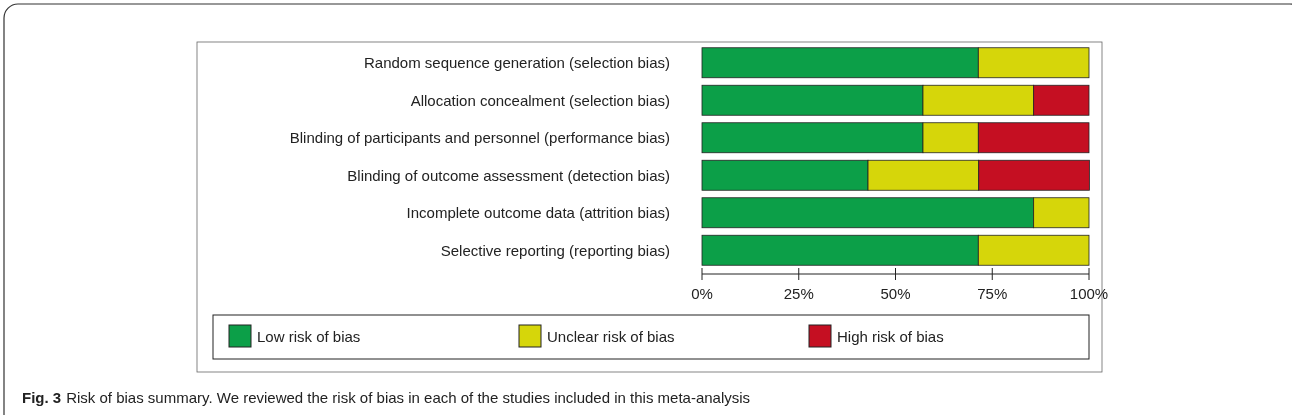 This screenshot has height=415, width=1292. What do you see at coordinates (479, 137) in the screenshot?
I see `y-tick-label: Blinding of participants and personnel (performance bias)` at bounding box center [479, 137].